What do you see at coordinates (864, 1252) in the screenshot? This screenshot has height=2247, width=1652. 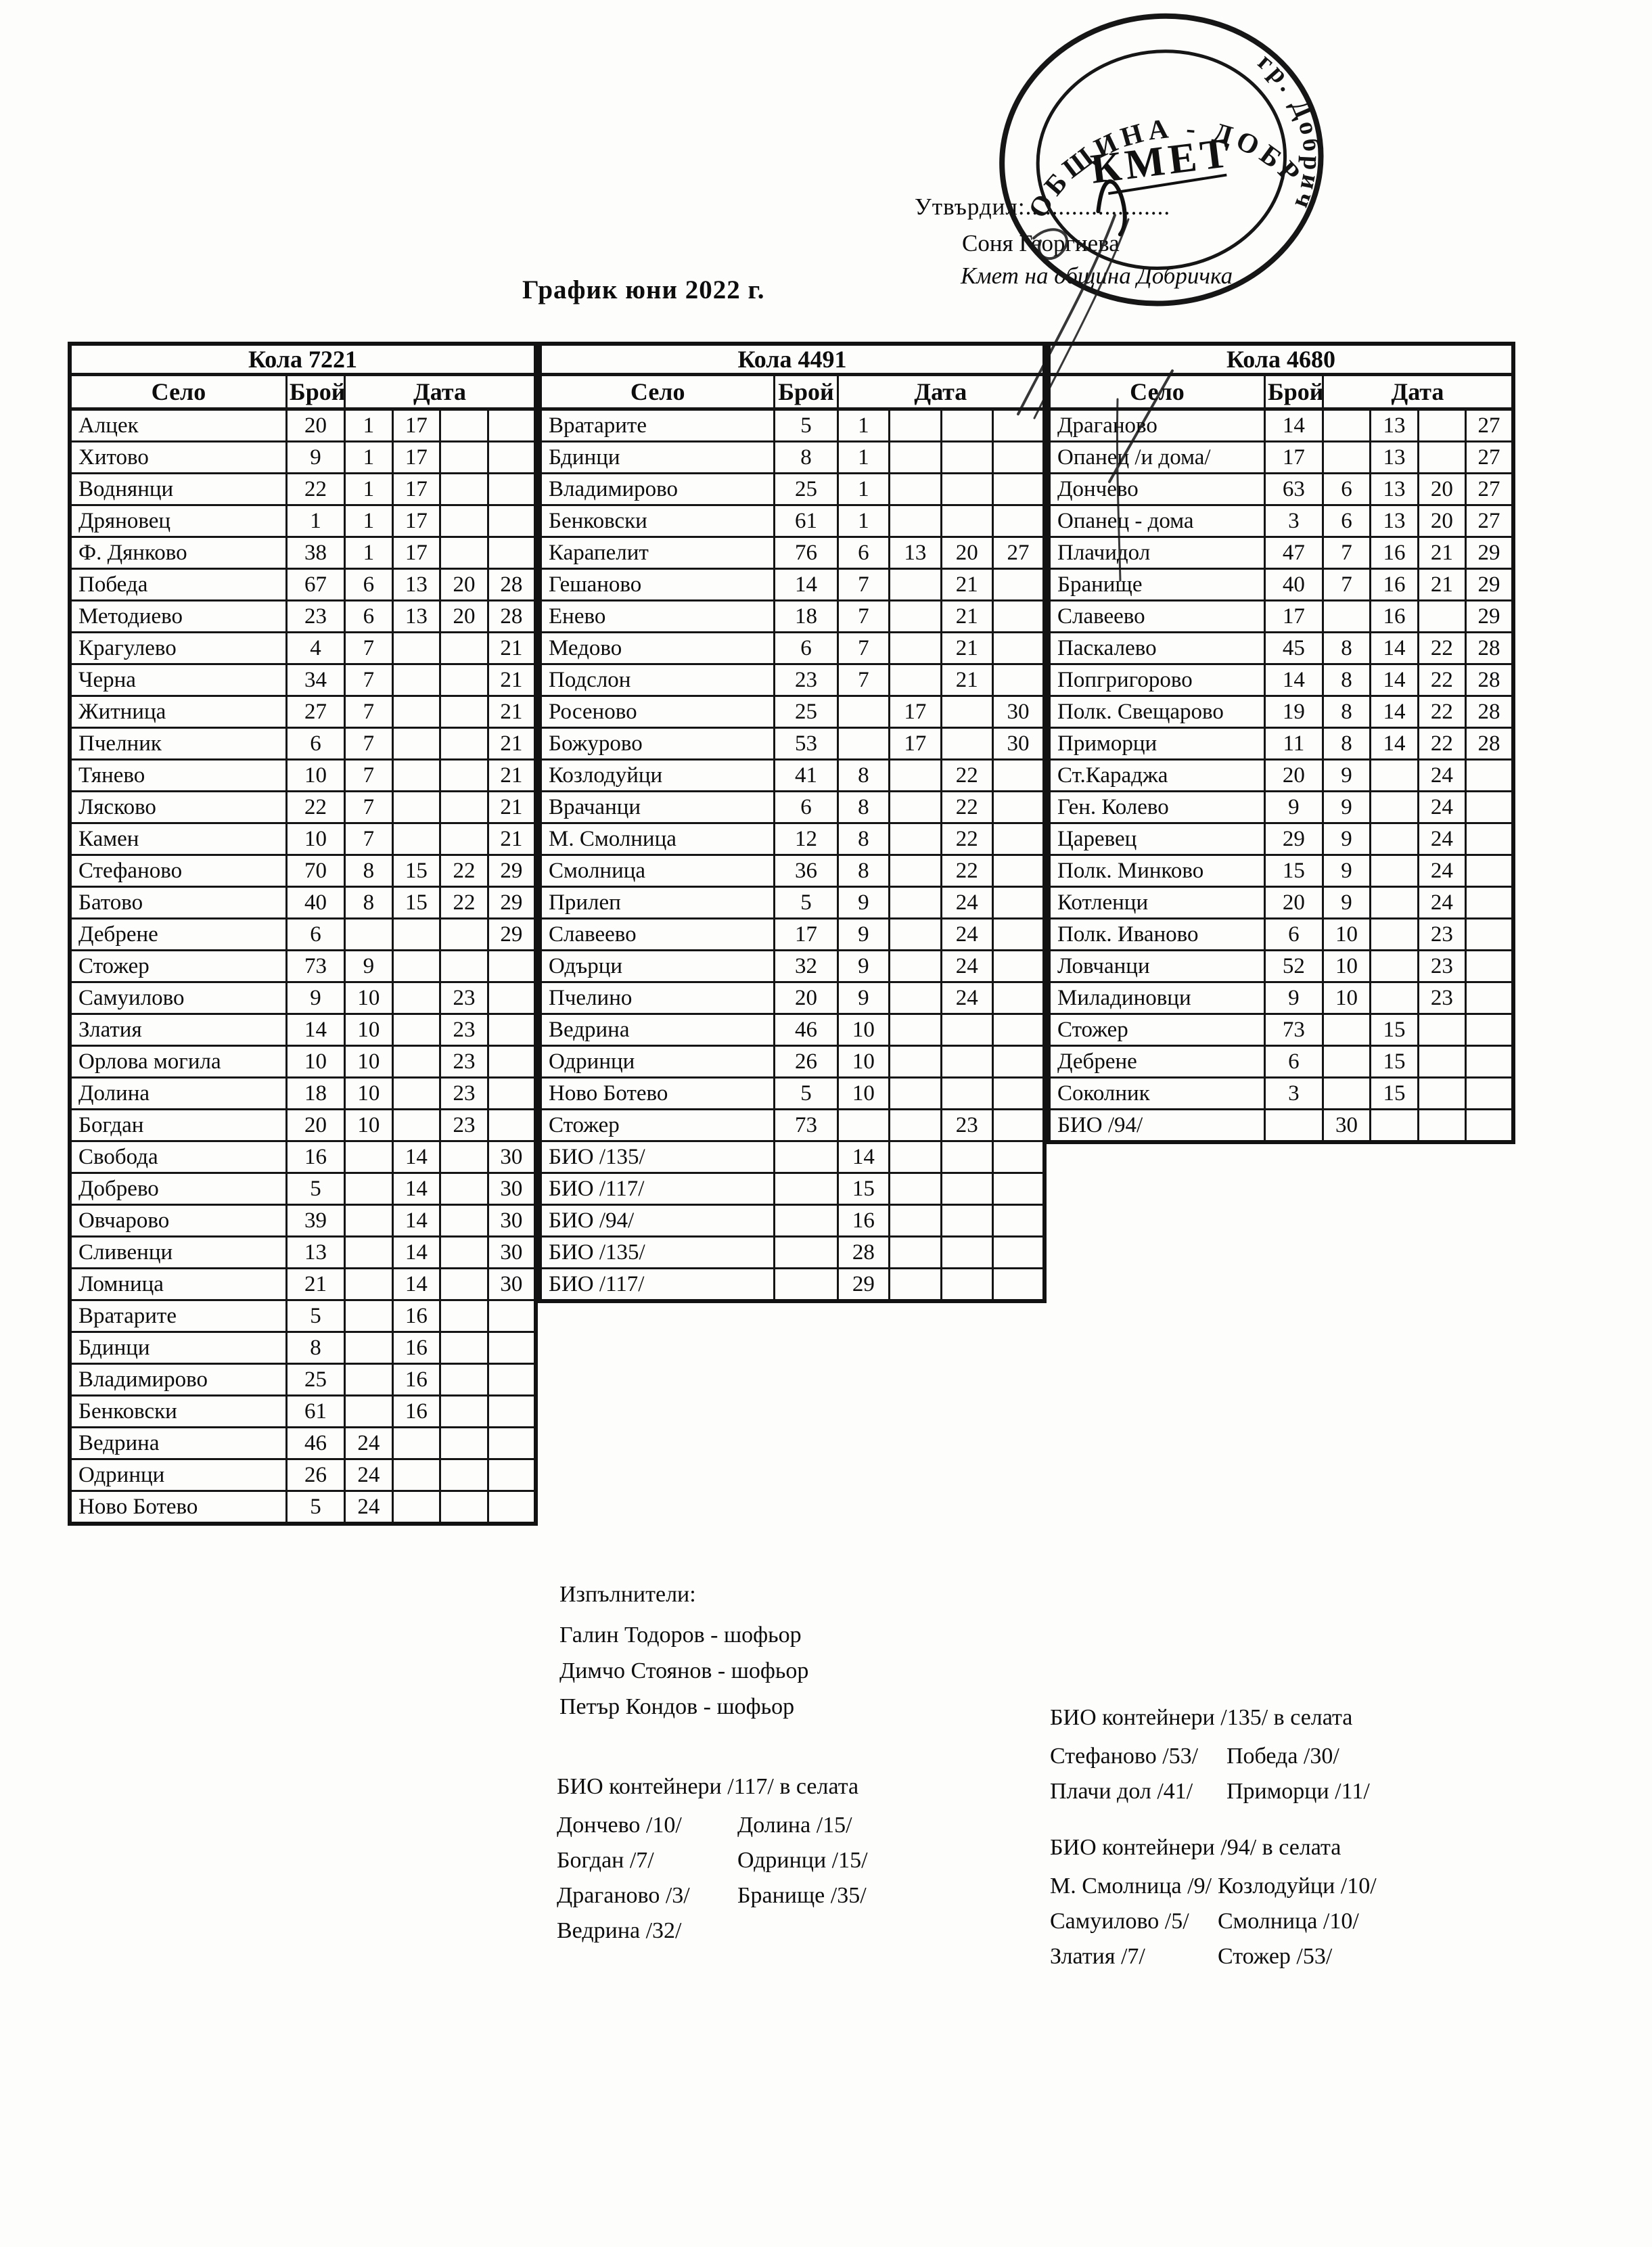 I see `date-cell: 28` at bounding box center [864, 1252].